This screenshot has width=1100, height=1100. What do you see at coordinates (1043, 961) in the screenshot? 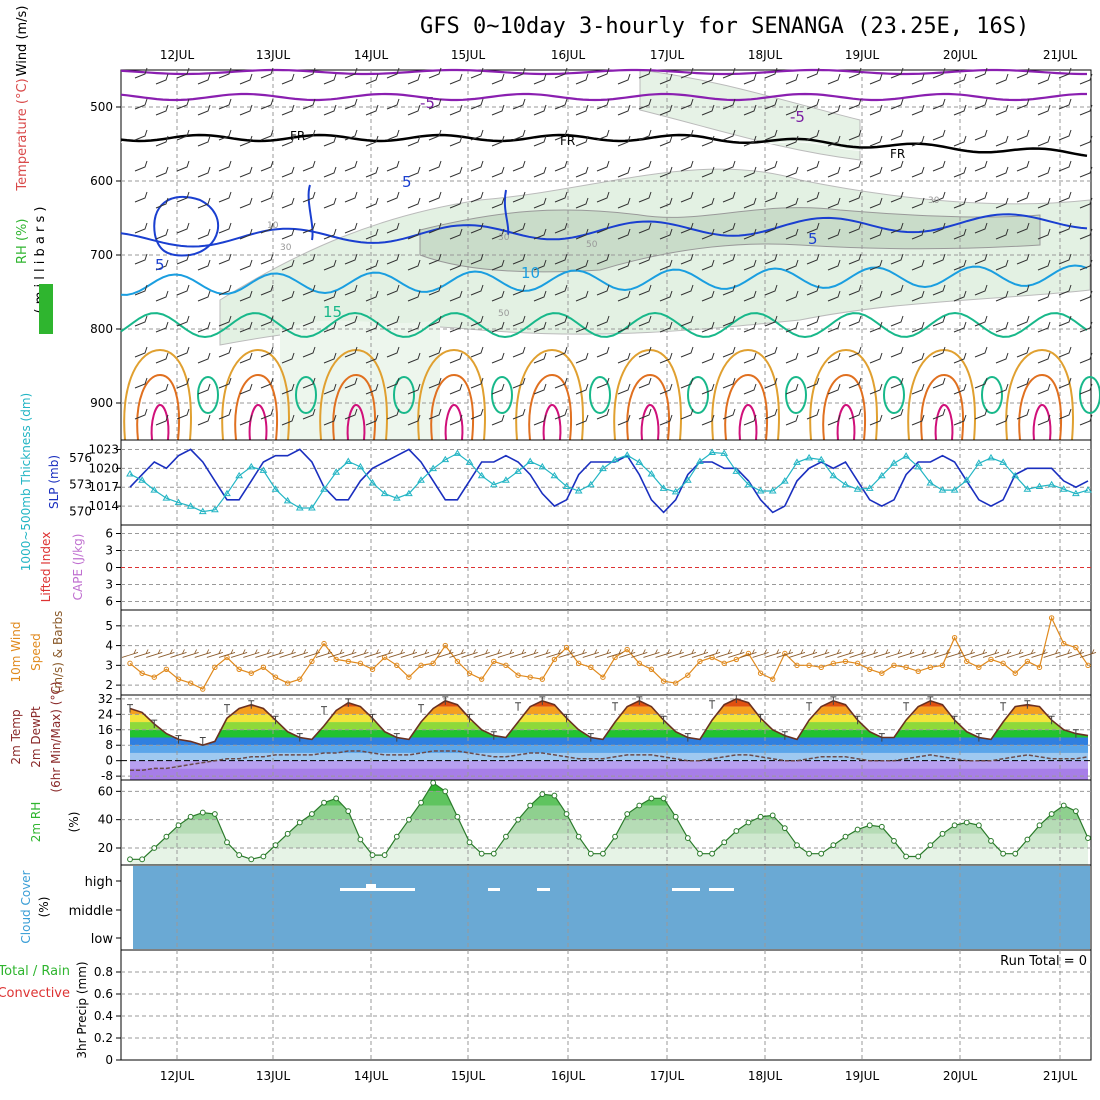
I see `run-total: Run Total = 0` at bounding box center [1043, 961].